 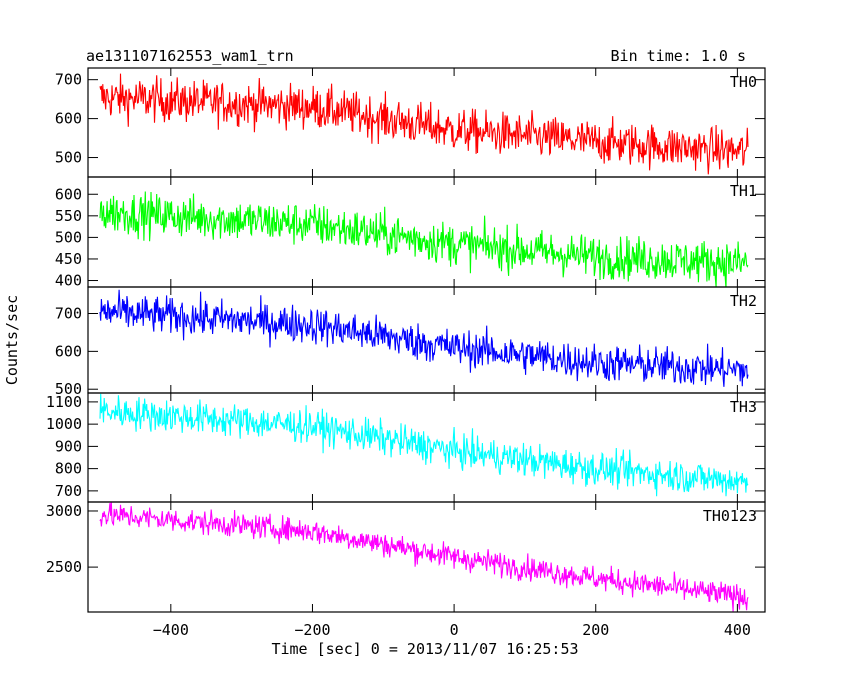 I want to click on y-tick-label-th3: 900, so click(x=68, y=446).